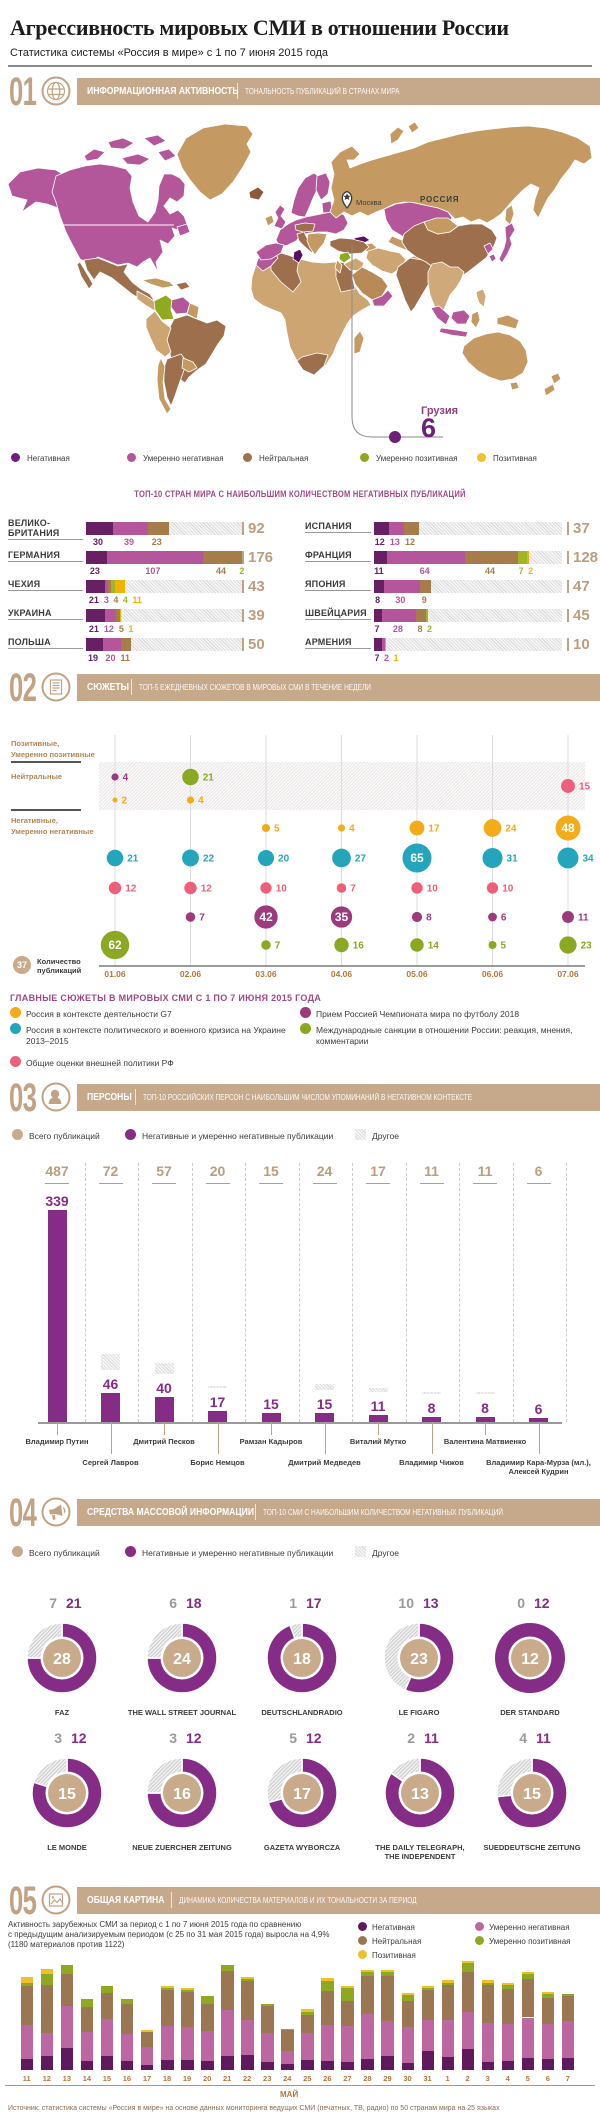 The width and height of the screenshot is (600, 2125). I want to click on svg-text: 11, so click(583, 918).